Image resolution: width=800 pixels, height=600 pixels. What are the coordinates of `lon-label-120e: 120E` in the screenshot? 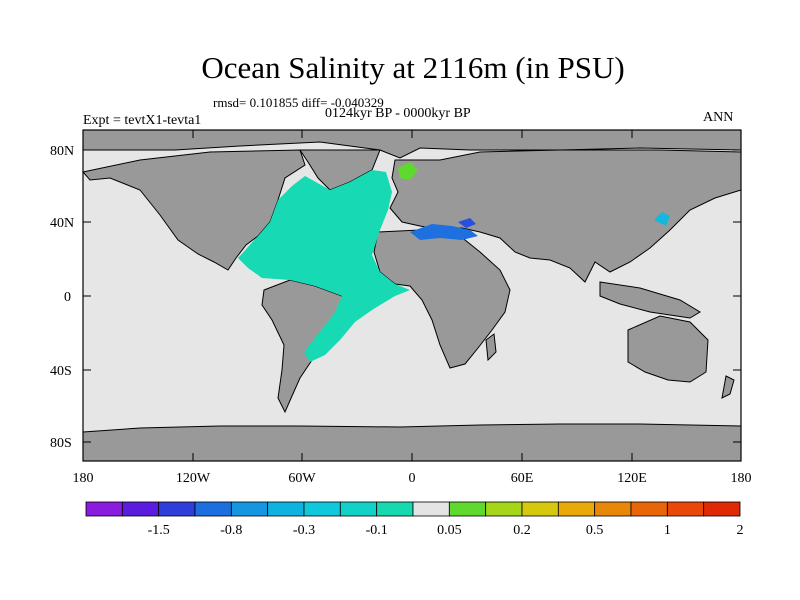 It's located at (632, 478).